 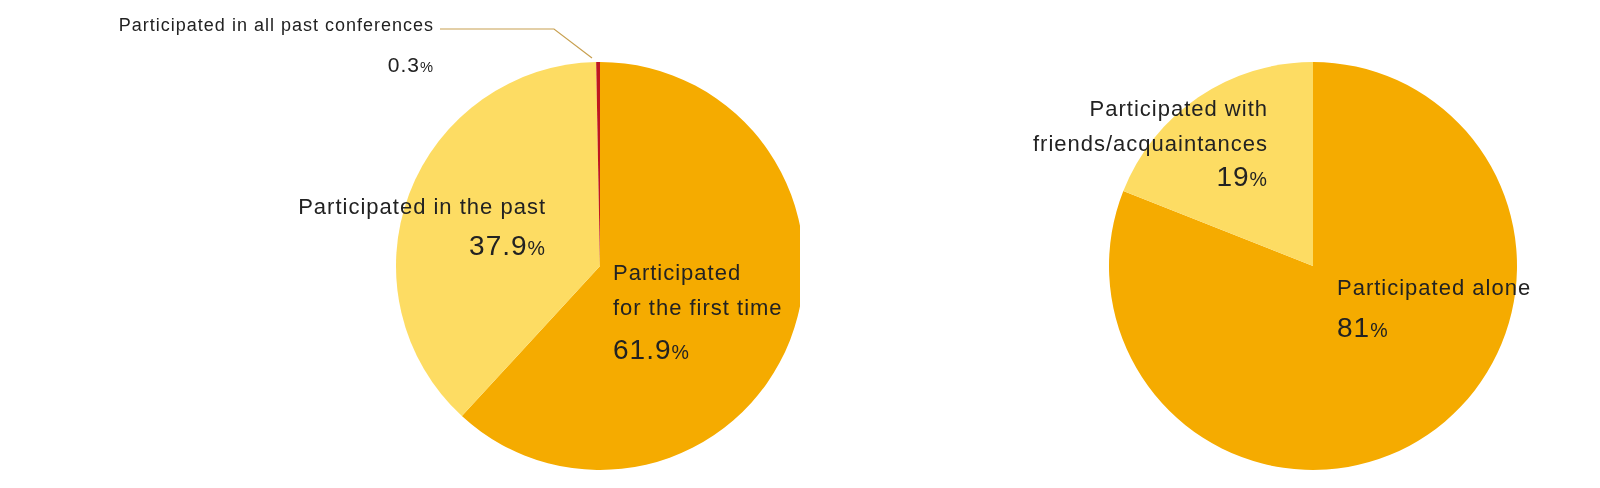 I want to click on data-label: 0.3%, so click(x=410, y=64).